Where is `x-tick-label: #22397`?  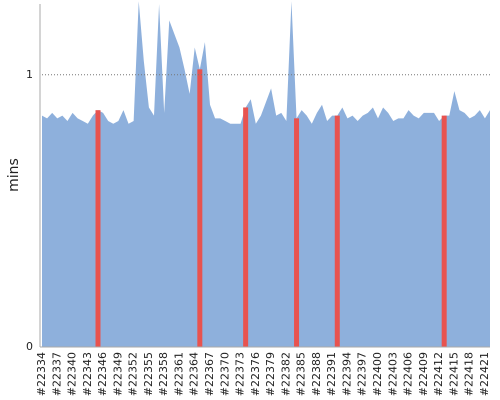
x-tick-label: #22397 is located at coordinates (362, 374).